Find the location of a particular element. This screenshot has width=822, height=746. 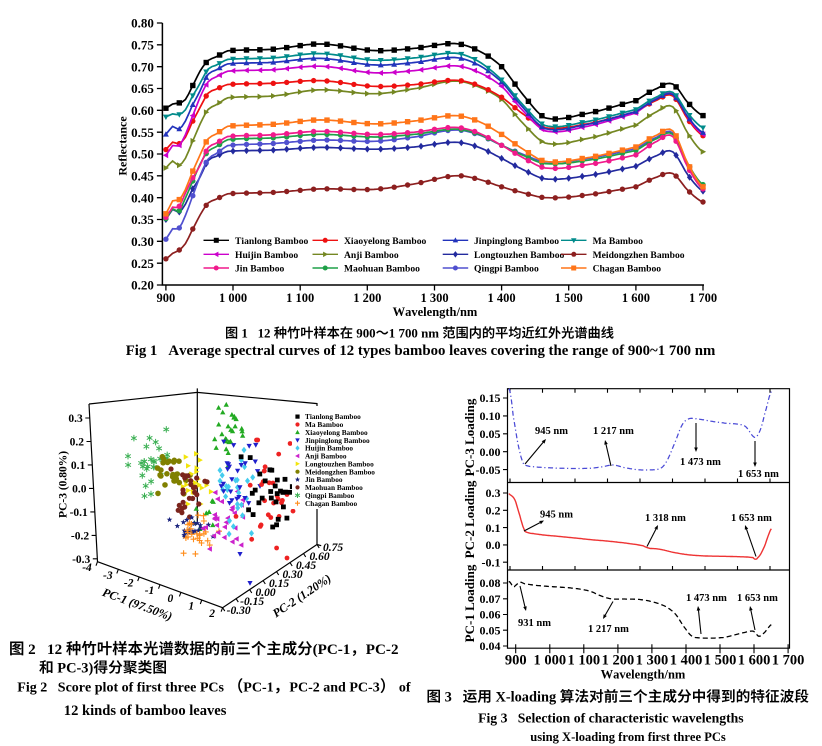

svg-text: Xiaoyelong Bamboo is located at coordinates (336, 432).